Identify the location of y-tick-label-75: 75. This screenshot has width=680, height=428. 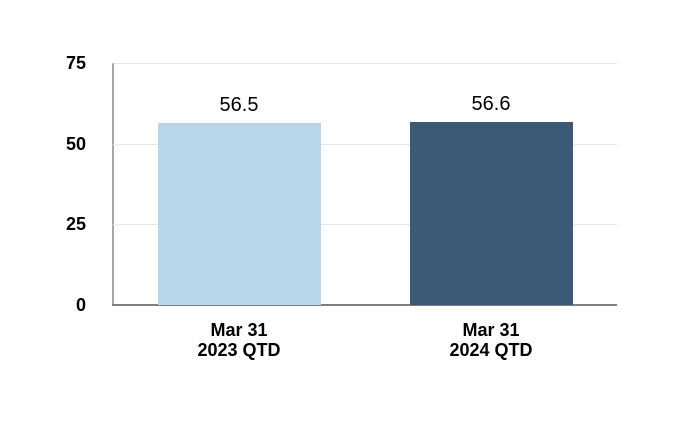
(75, 63).